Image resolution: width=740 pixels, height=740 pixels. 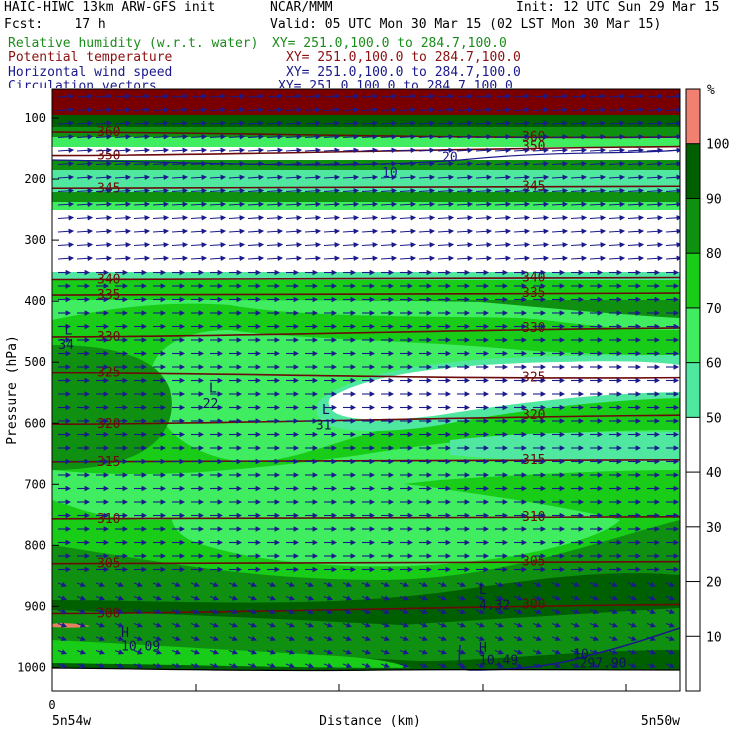 What do you see at coordinates (533, 186) in the screenshot?
I see `theta-contour-label: 345` at bounding box center [533, 186].